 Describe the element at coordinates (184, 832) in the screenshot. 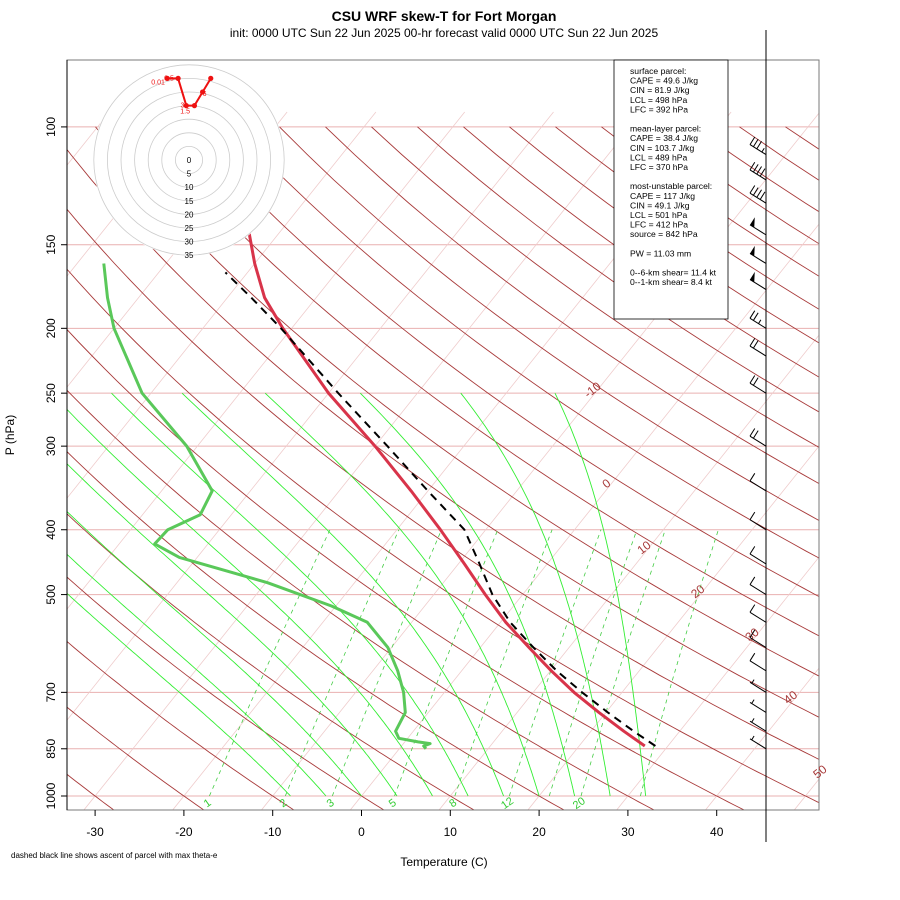

I see `x-tick-label: -20` at that location.